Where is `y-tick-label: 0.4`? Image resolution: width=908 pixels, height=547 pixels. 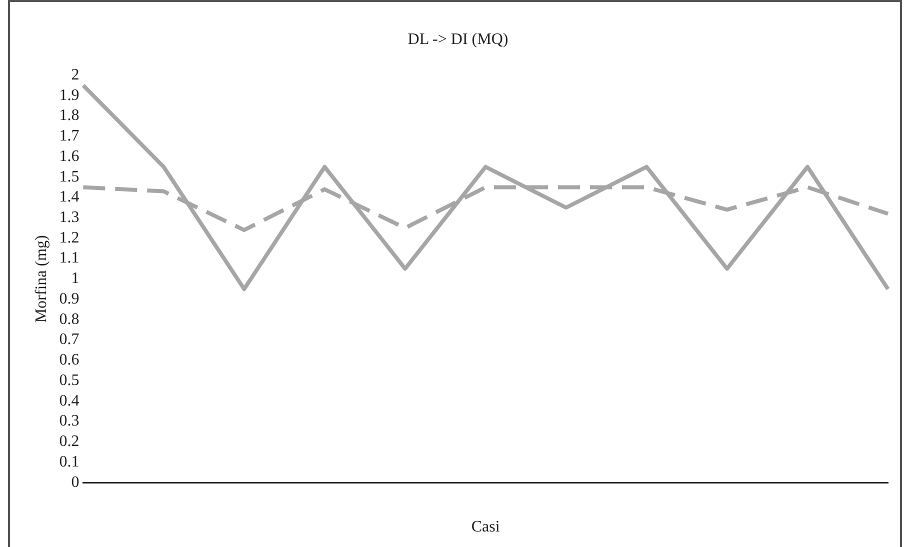 y-tick-label: 0.4 is located at coordinates (69, 401).